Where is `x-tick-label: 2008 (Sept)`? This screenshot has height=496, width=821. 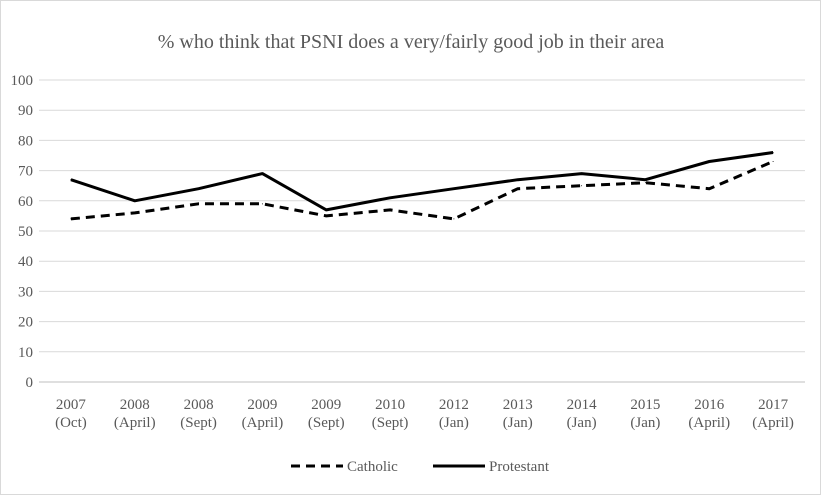 x-tick-label: 2008 (Sept) is located at coordinates (198, 414).